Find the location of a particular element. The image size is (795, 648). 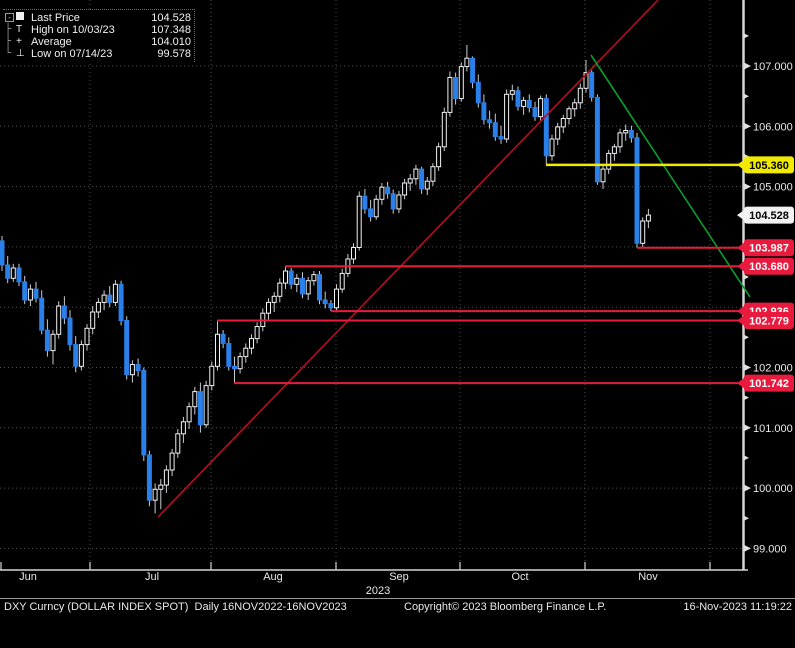

legend-row-low: └ ⊥ Low on 07/14/23 99.578 is located at coordinates (98, 54).